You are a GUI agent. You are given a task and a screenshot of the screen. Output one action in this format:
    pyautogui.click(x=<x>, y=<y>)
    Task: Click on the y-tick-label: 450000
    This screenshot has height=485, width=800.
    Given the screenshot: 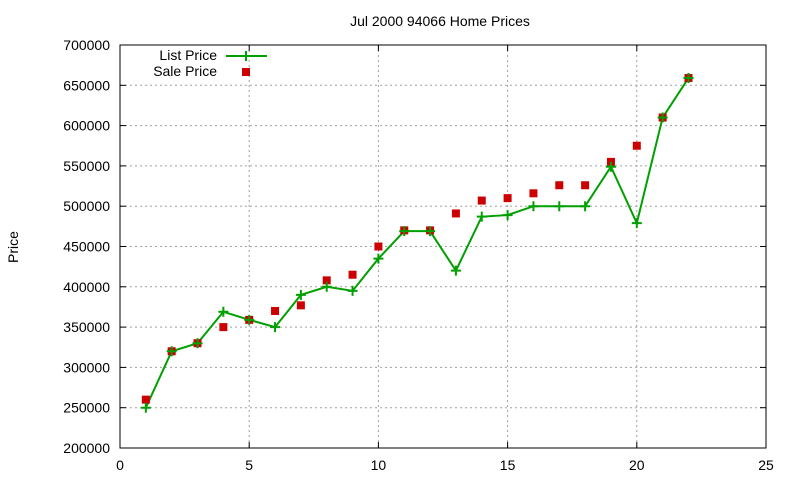 What is the action you would take?
    pyautogui.click(x=86, y=247)
    